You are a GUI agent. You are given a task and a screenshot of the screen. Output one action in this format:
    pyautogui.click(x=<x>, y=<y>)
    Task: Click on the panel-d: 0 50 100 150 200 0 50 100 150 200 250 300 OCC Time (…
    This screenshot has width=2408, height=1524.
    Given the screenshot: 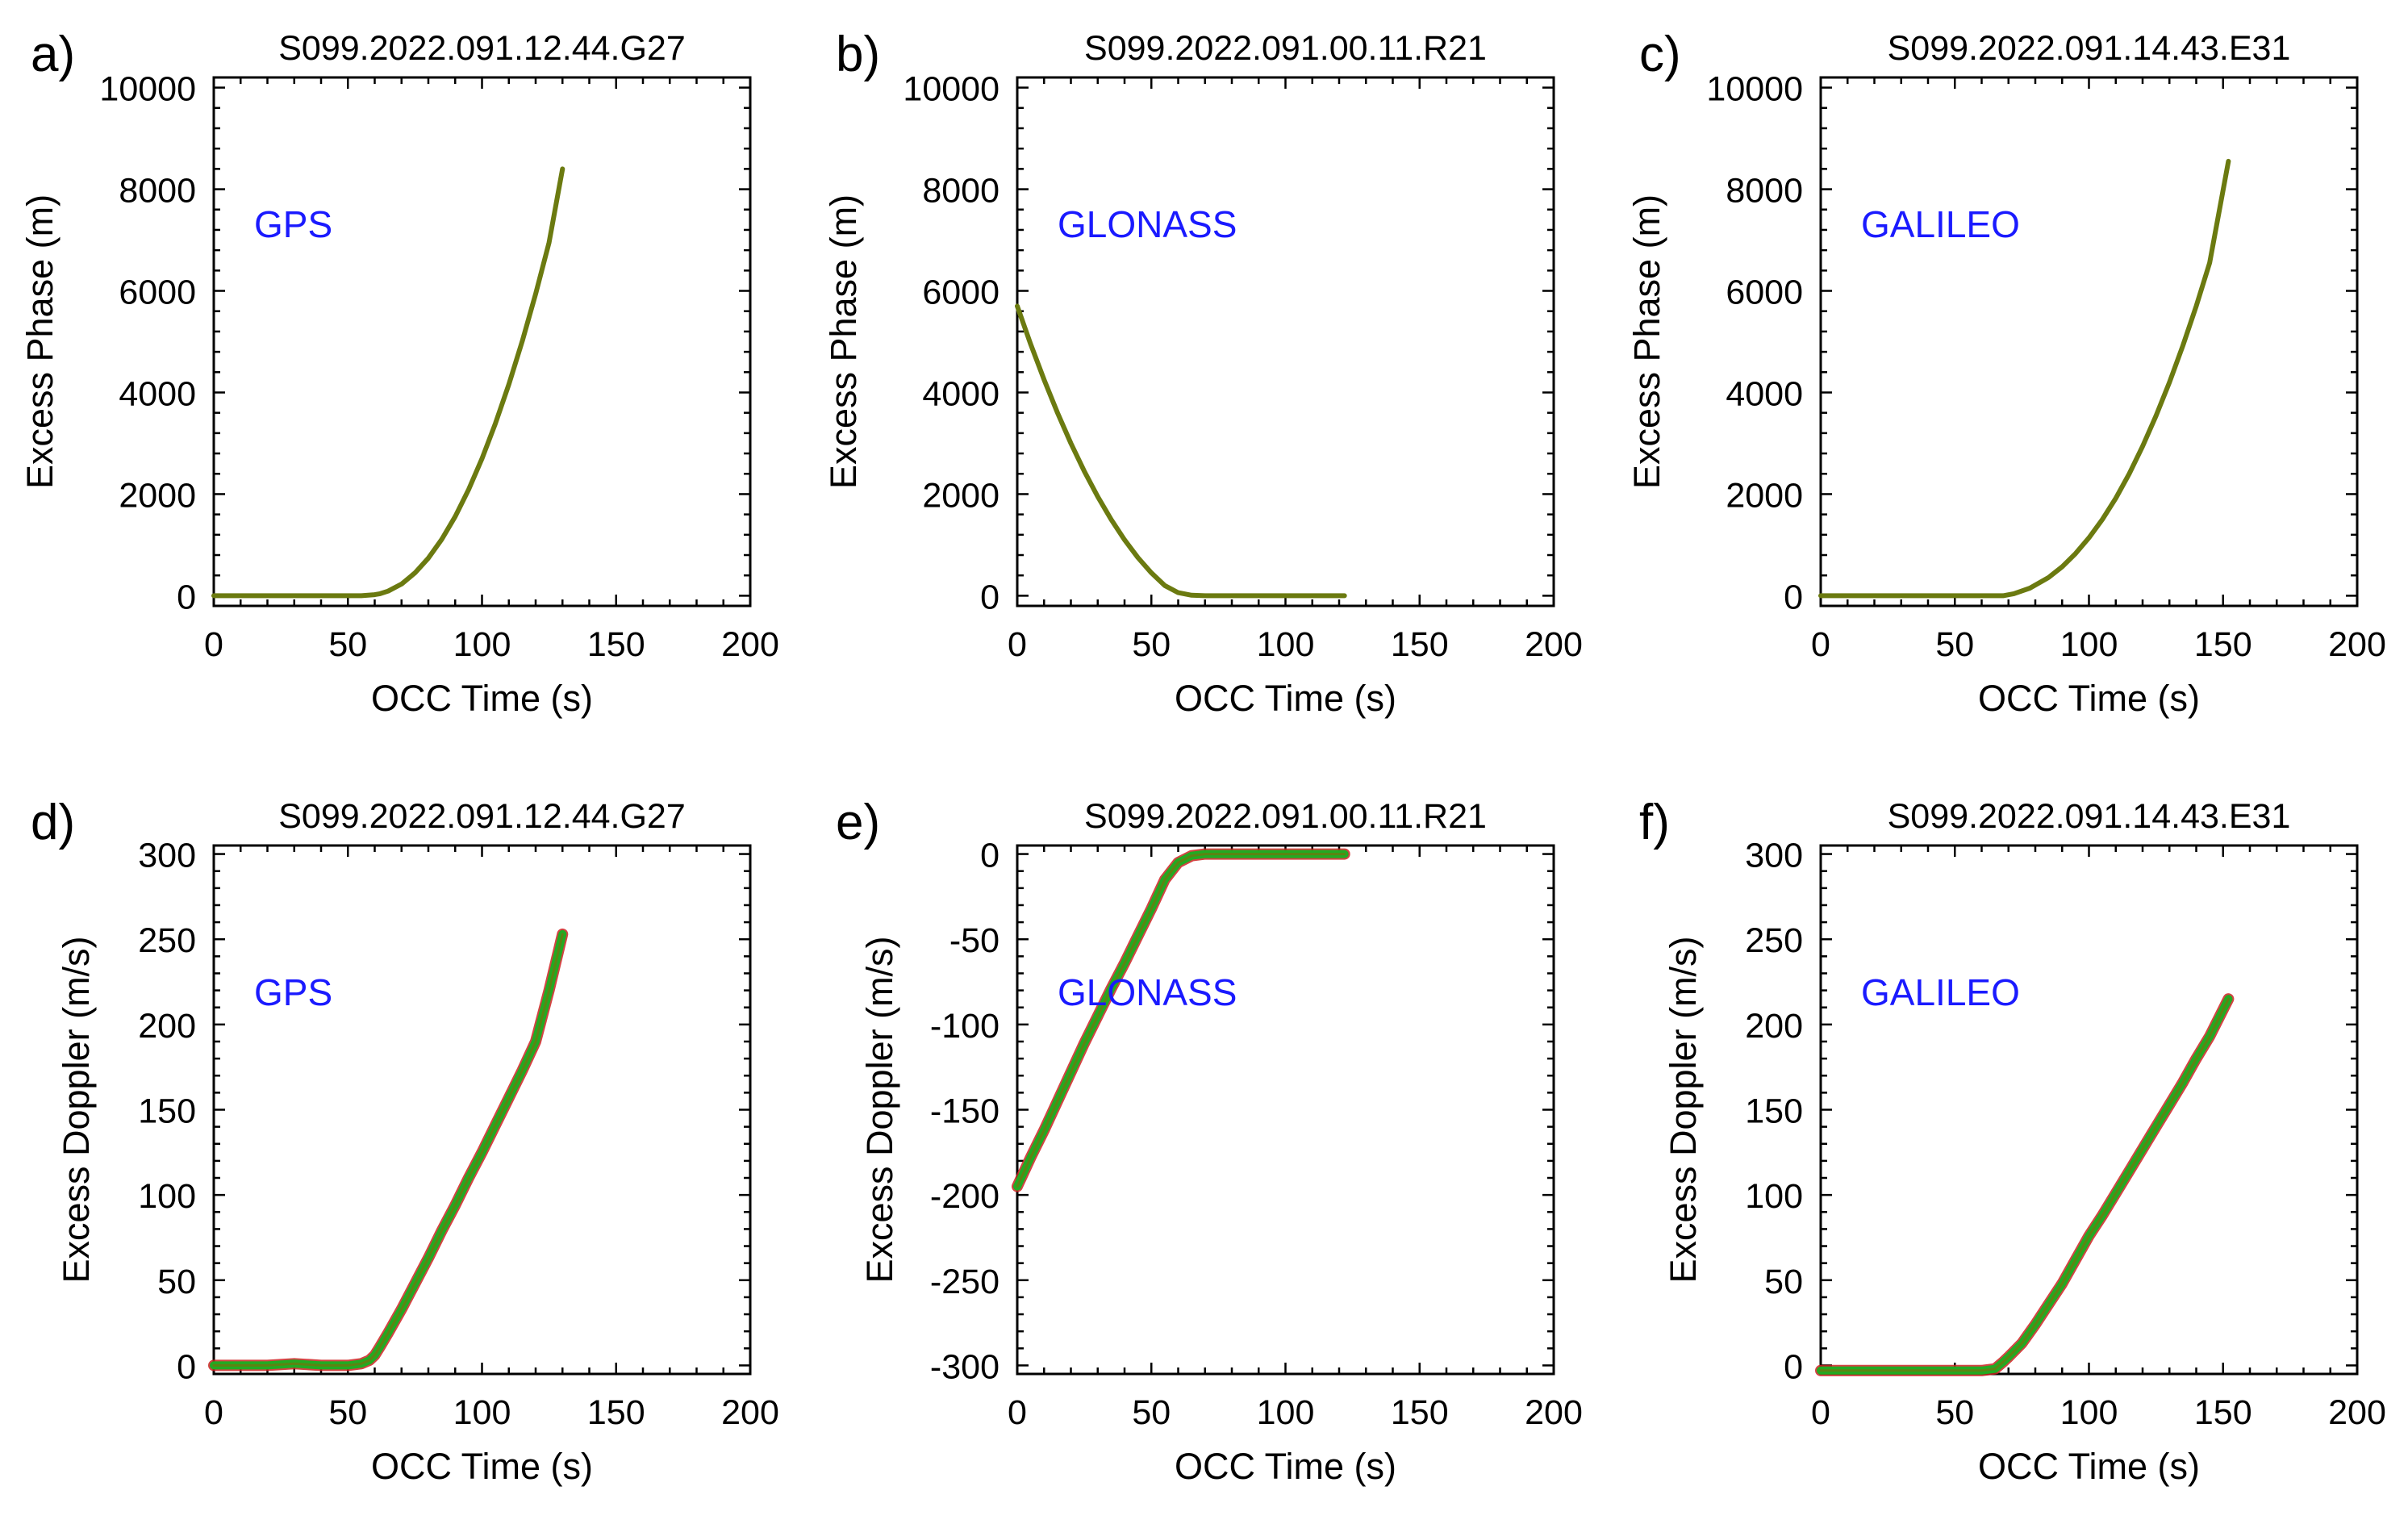 What is the action you would take?
    pyautogui.click(x=405, y=1141)
    